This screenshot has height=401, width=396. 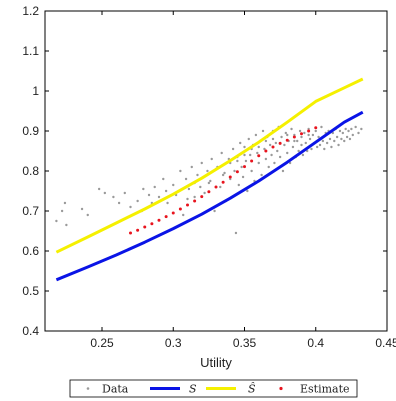 What do you see at coordinates (252, 389) in the screenshot?
I see `legend-label-s-hat: Ŝ` at bounding box center [252, 389].